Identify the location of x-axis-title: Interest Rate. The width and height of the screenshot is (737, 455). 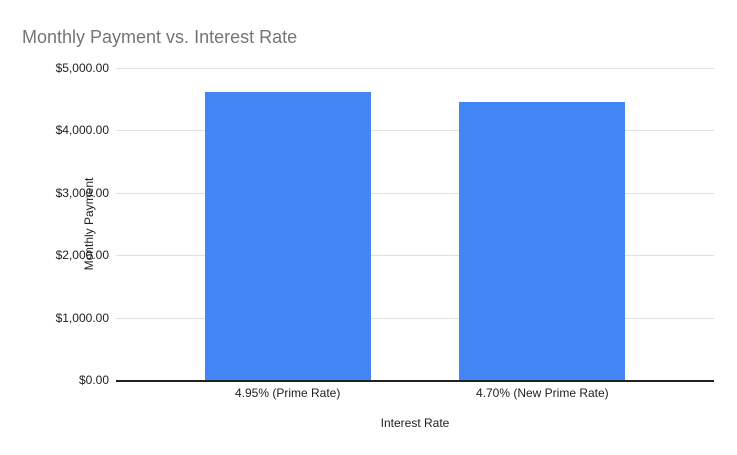
(415, 423).